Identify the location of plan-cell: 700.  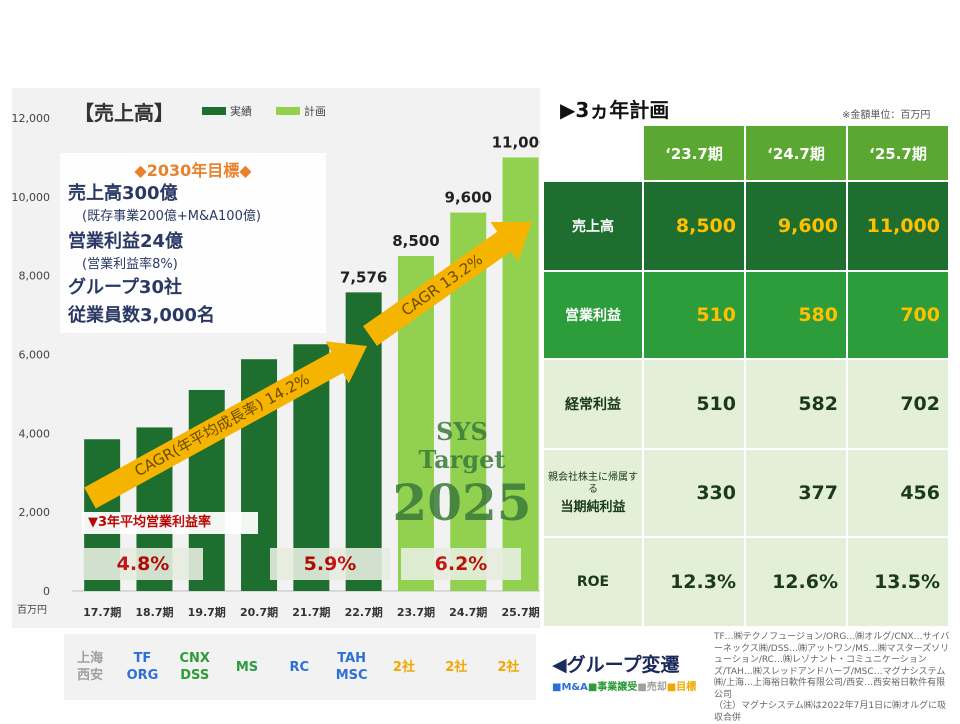
(898, 315).